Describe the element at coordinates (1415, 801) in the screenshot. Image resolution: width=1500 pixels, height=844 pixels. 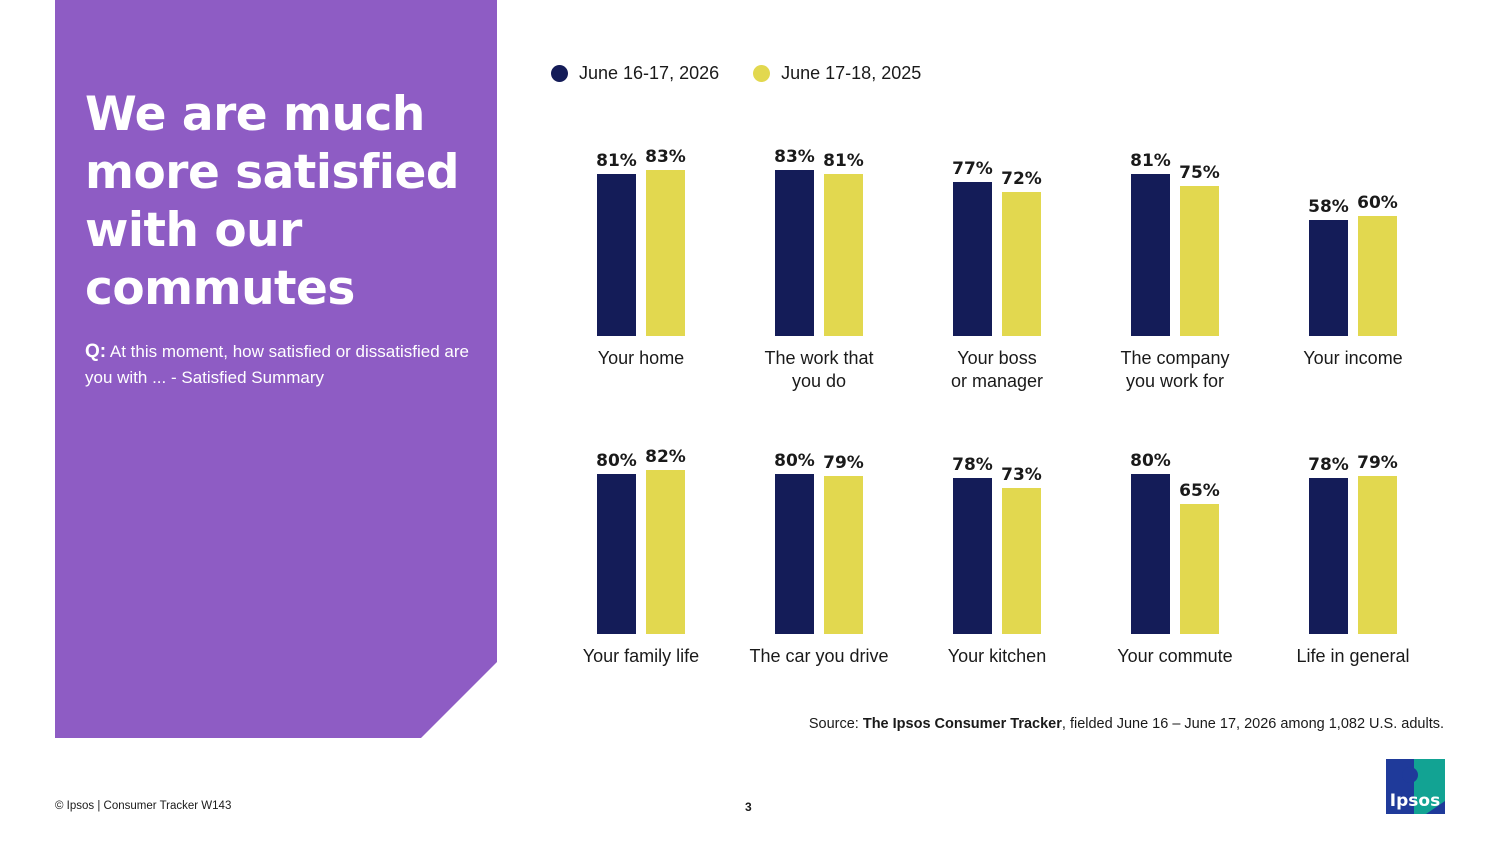
I see `logo-text: Ipsos` at that location.